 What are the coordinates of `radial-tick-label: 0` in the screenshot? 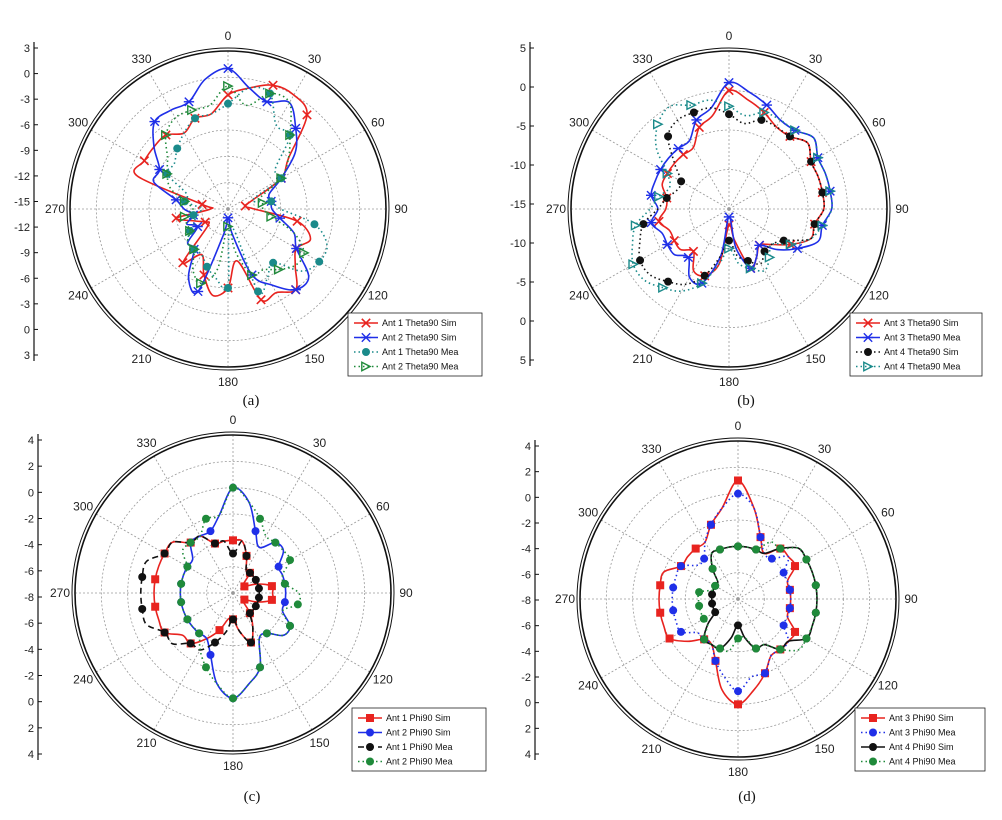 It's located at (528, 704).